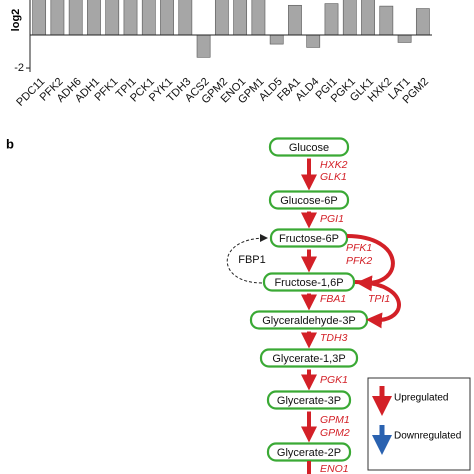 This screenshot has width=474, height=474. I want to click on node-label: Glyceraldehyde-3P, so click(309, 321).